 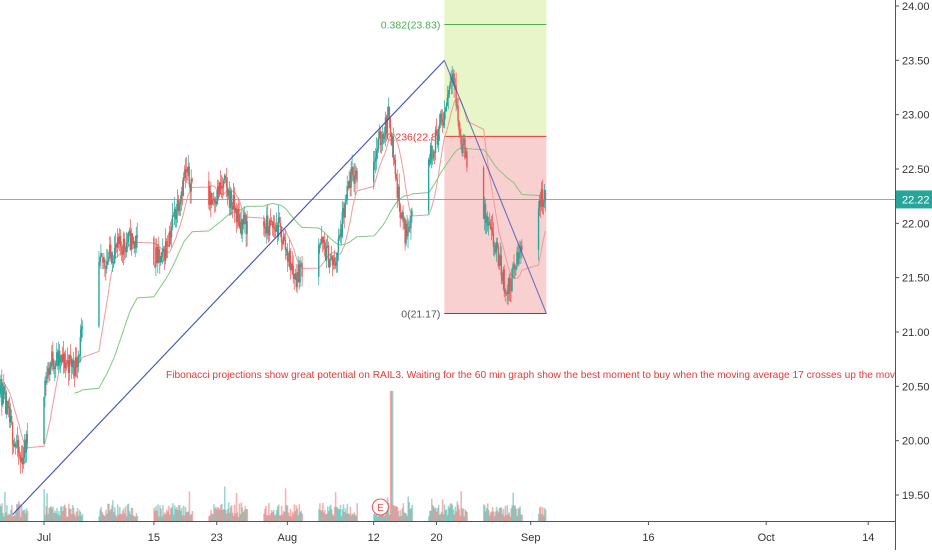 I want to click on x-tick-label: Oct, so click(x=766, y=538).